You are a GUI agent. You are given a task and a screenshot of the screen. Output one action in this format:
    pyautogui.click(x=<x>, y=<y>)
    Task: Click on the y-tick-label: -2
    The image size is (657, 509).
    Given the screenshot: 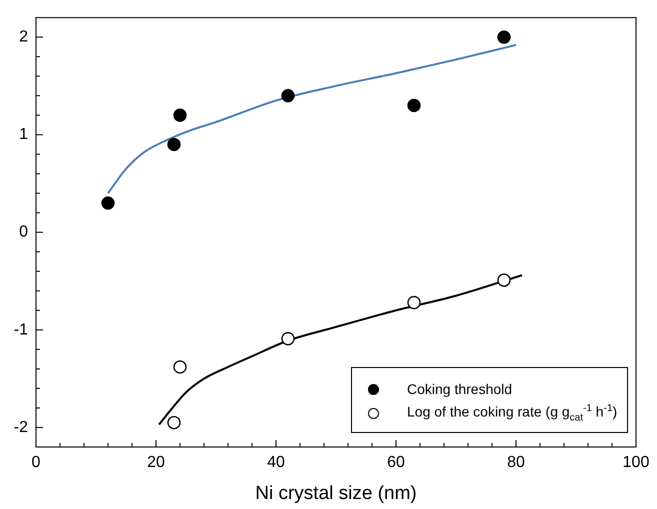 What is the action you would take?
    pyautogui.click(x=21, y=427)
    